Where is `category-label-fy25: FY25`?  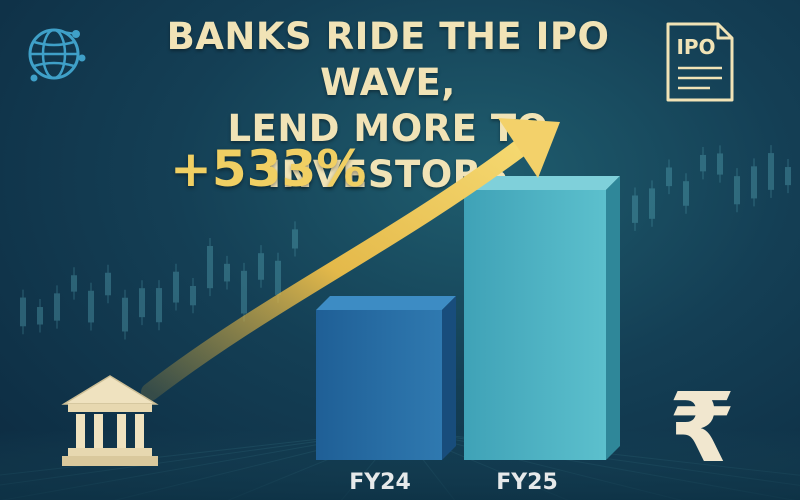 category-label-fy25: FY25 is located at coordinates (527, 482).